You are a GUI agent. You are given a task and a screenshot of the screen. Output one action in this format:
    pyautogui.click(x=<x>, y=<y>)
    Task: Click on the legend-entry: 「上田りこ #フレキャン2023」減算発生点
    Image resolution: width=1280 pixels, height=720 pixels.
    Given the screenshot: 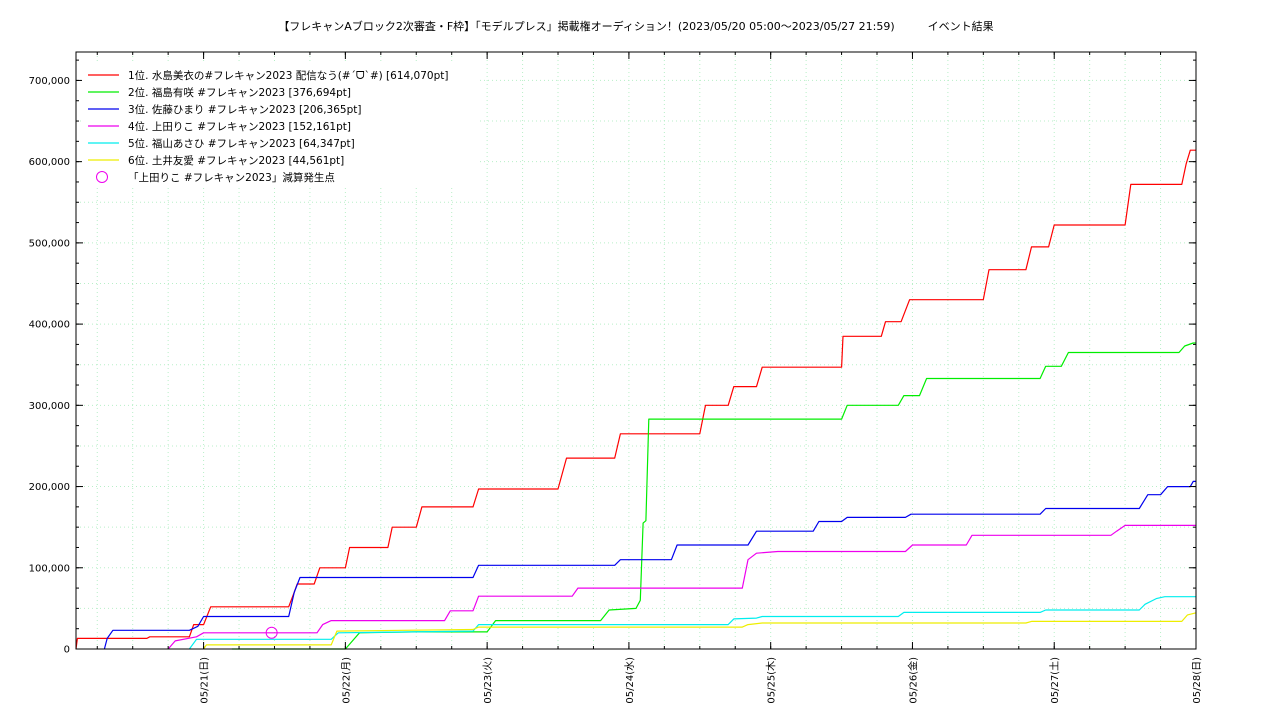 What is the action you would take?
    pyautogui.click(x=231, y=177)
    